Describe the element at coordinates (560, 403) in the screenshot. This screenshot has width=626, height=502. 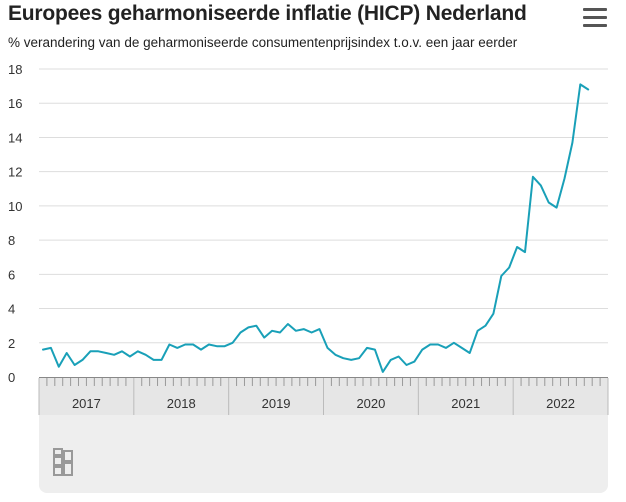
I see `x-tick-label: 2022` at that location.